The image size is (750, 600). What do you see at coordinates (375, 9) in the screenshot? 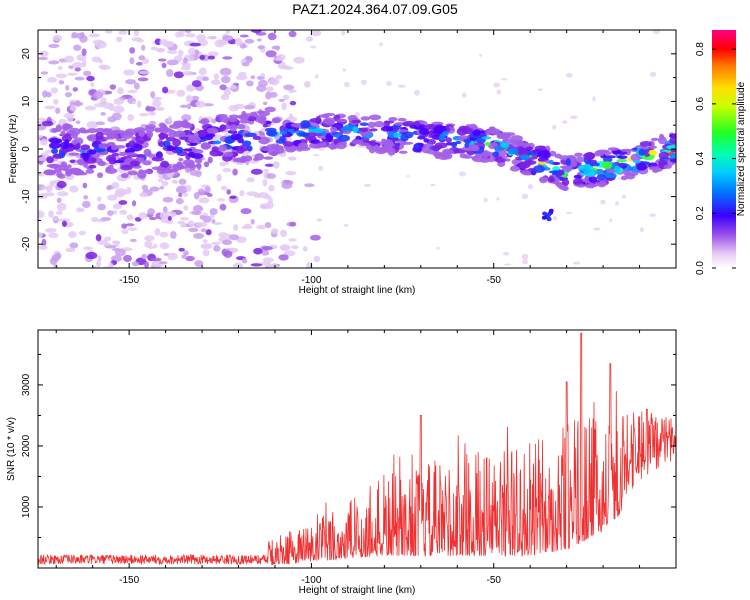
I see `figure-title: PAZ1.2024.364.07.09.G05` at bounding box center [375, 9].